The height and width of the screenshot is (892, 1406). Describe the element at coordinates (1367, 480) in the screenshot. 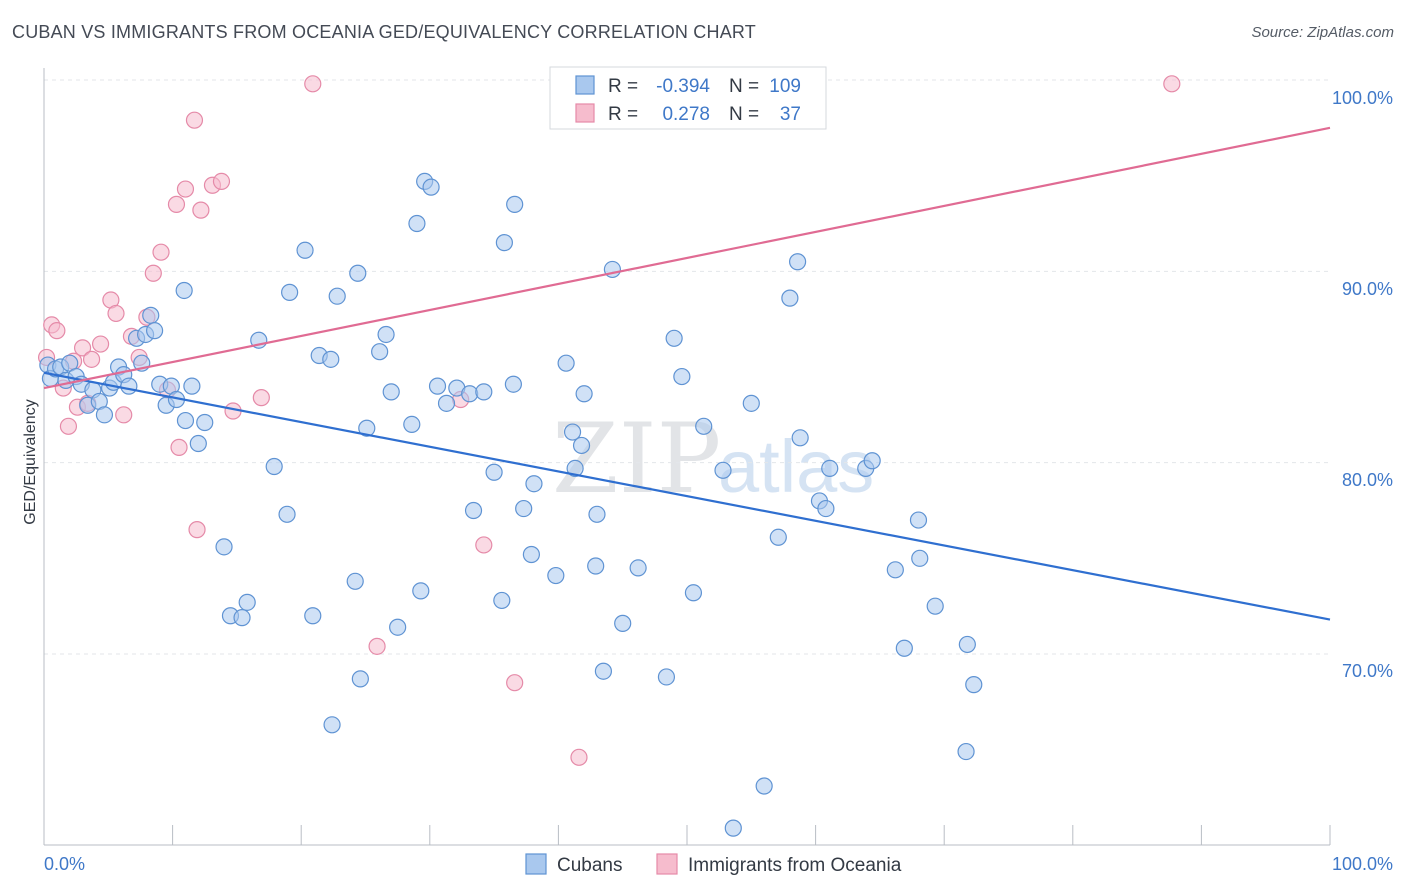

I see `y-tick-label-80: 80.0%` at that location.